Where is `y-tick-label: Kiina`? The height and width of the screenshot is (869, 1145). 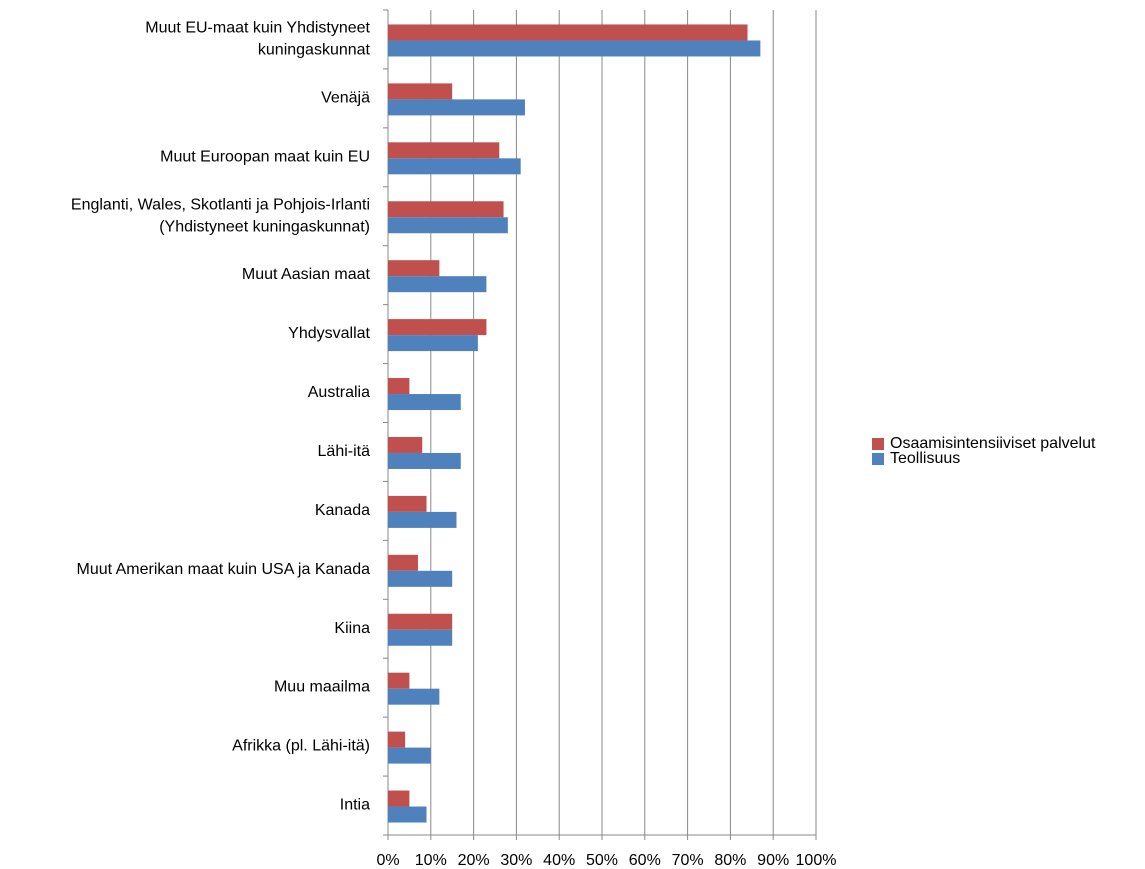 y-tick-label: Kiina is located at coordinates (352, 628).